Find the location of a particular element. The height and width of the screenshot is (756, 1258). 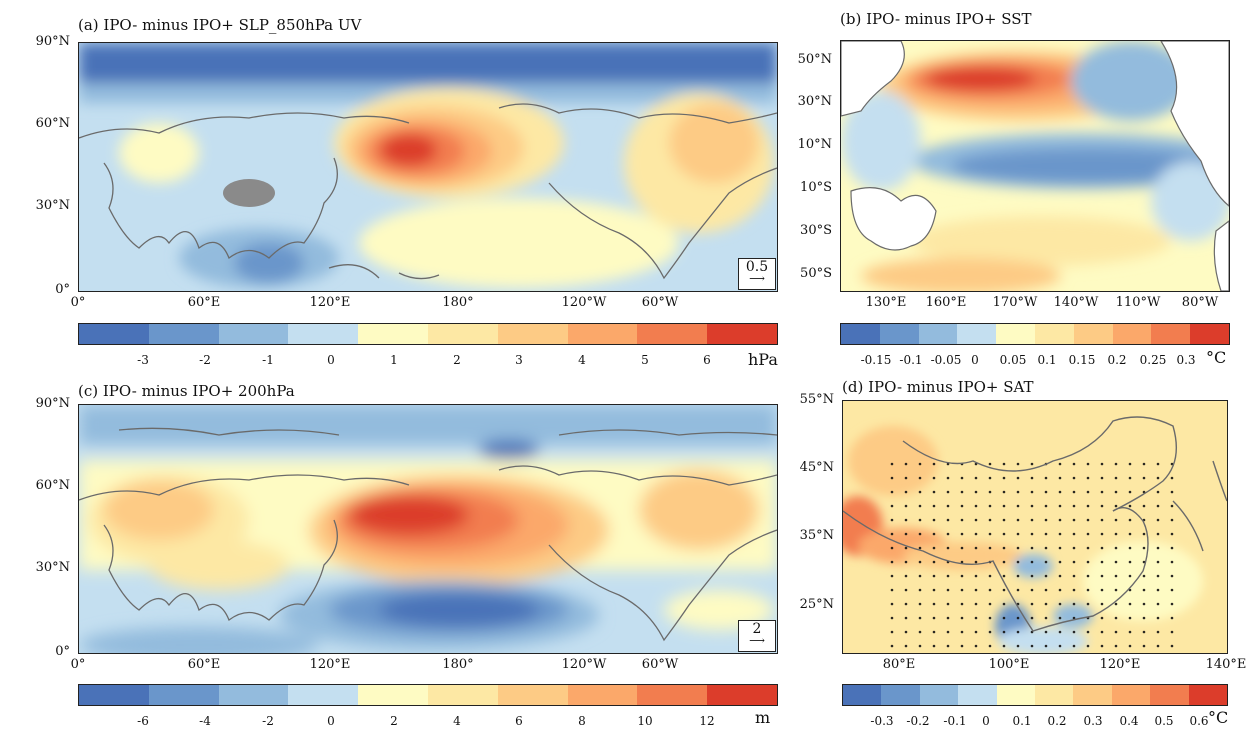

panel-b-colorbar-label: 0 is located at coordinates (975, 360).